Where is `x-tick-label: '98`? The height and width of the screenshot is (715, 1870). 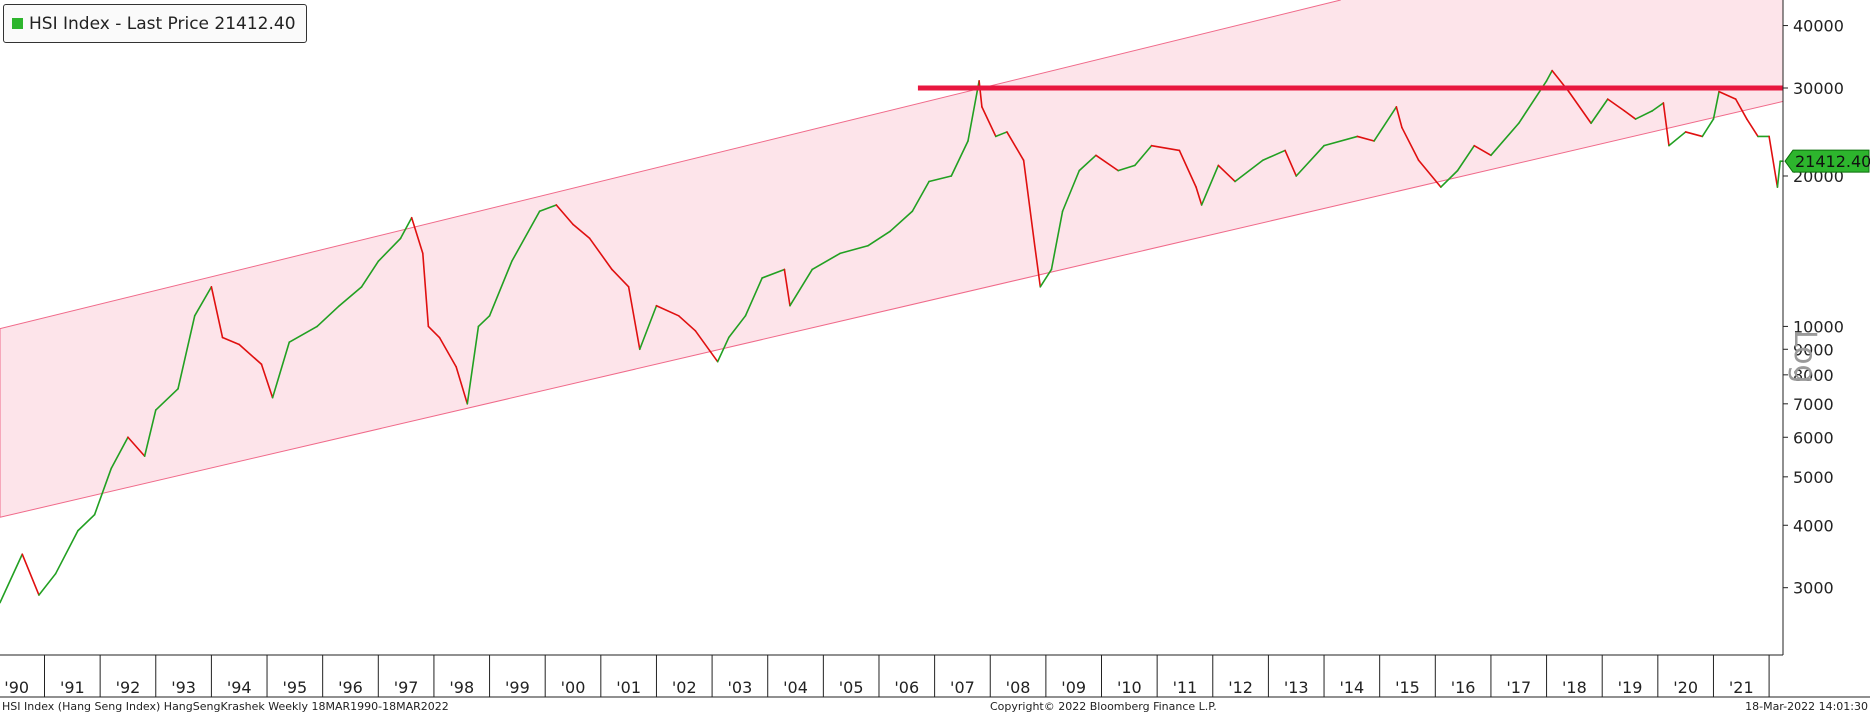
x-tick-label: '98 is located at coordinates (461, 687).